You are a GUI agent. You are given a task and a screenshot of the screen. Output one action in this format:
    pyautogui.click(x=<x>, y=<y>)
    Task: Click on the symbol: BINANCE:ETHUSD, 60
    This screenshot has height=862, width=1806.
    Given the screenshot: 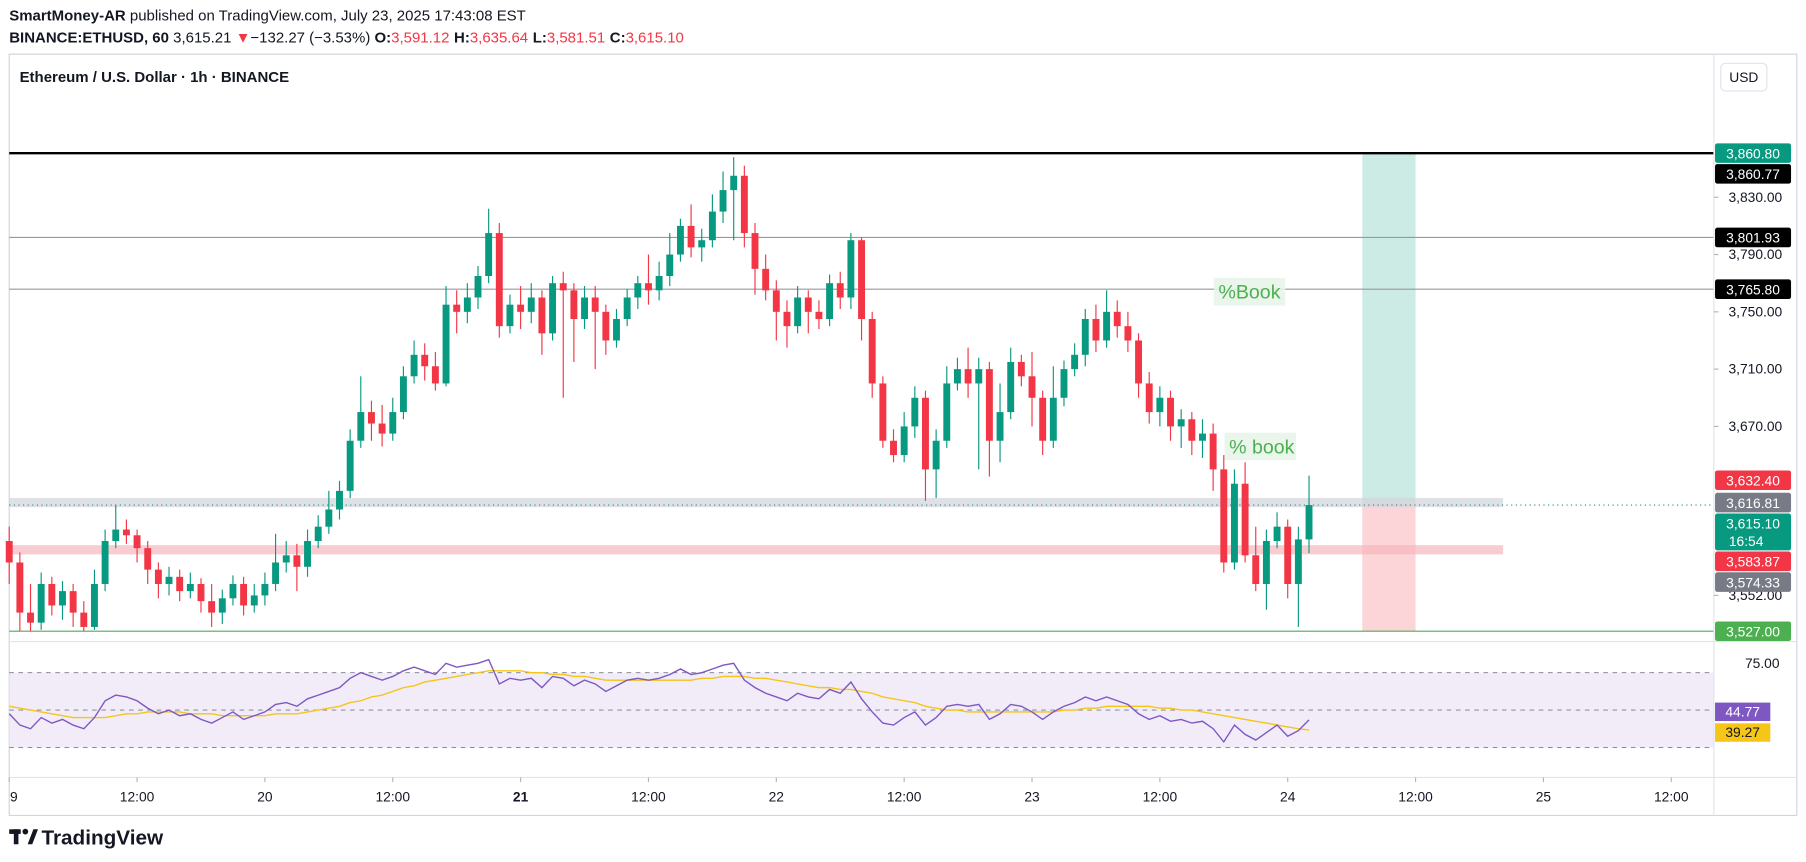 What is the action you would take?
    pyautogui.click(x=89, y=37)
    